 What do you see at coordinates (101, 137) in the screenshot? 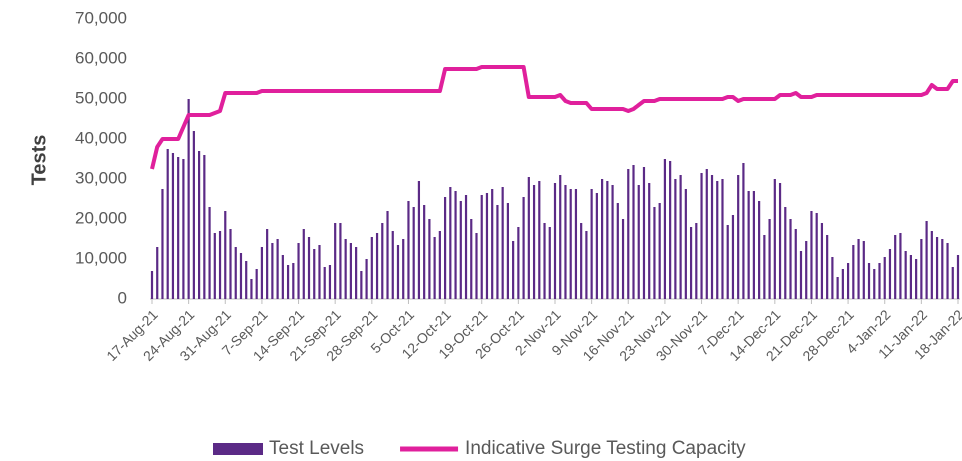
I see `y-tick-label: 40,000` at bounding box center [101, 137].